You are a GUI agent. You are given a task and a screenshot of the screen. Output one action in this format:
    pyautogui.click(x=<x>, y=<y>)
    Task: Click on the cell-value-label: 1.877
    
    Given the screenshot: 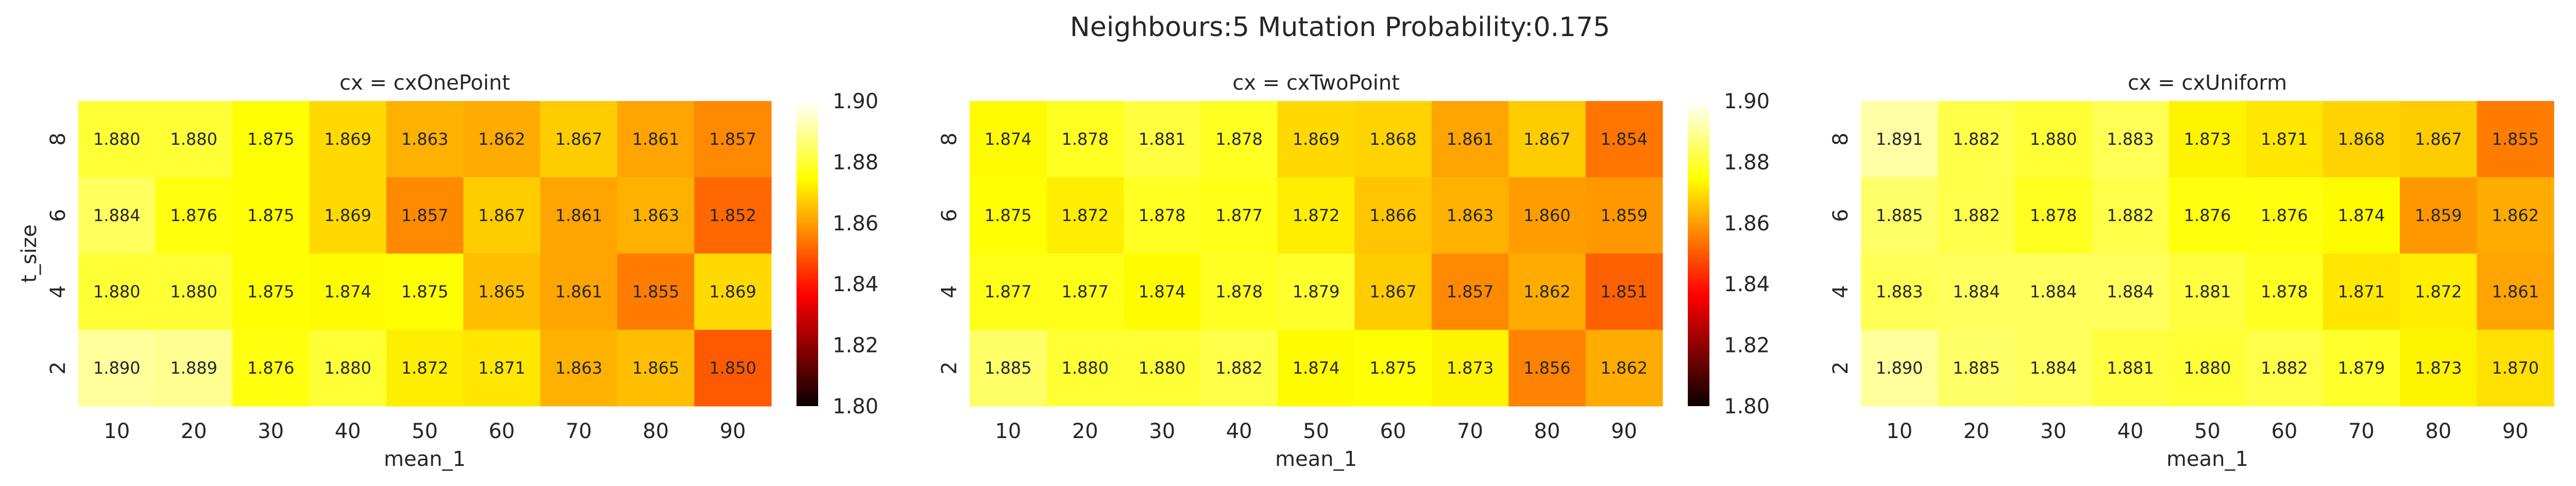 What is the action you would take?
    pyautogui.click(x=1008, y=291)
    